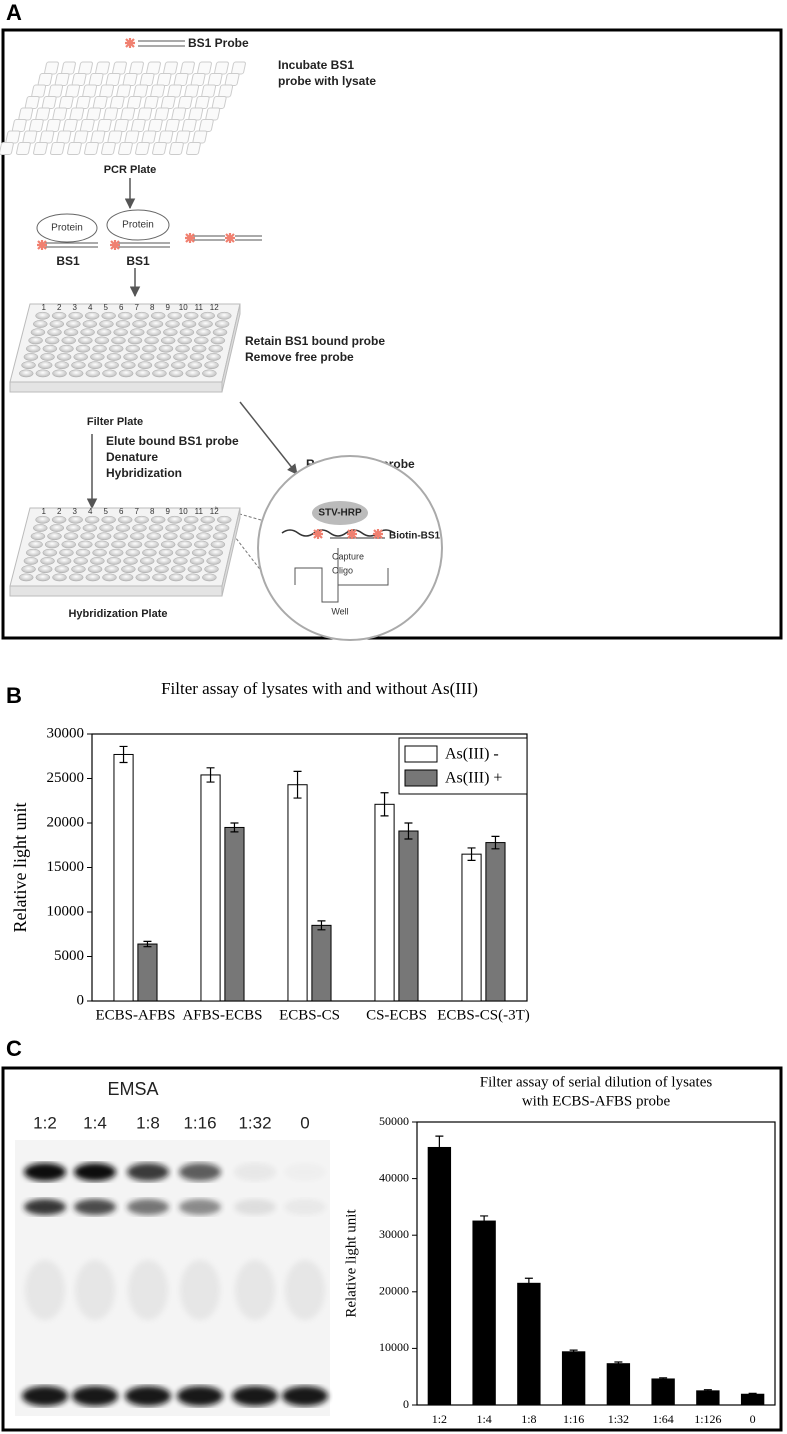 Image resolution: width=787 pixels, height=1434 pixels. I want to click on y-tick-label: 30000, so click(394, 1234).